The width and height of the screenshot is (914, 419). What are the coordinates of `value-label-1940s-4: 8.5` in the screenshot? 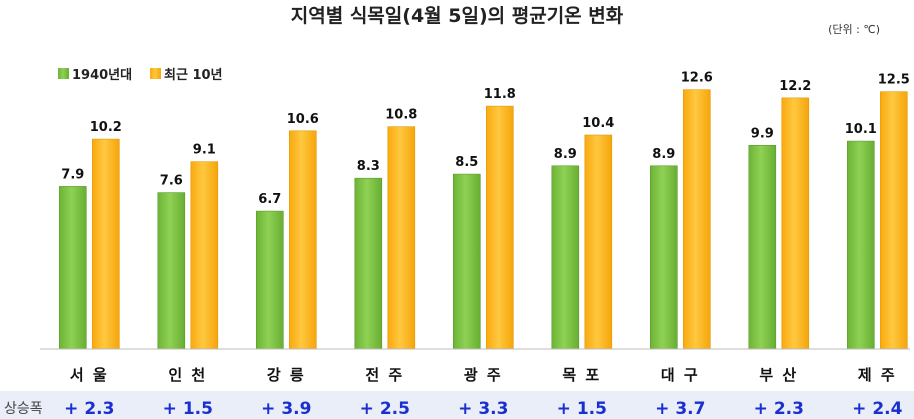 It's located at (466, 162).